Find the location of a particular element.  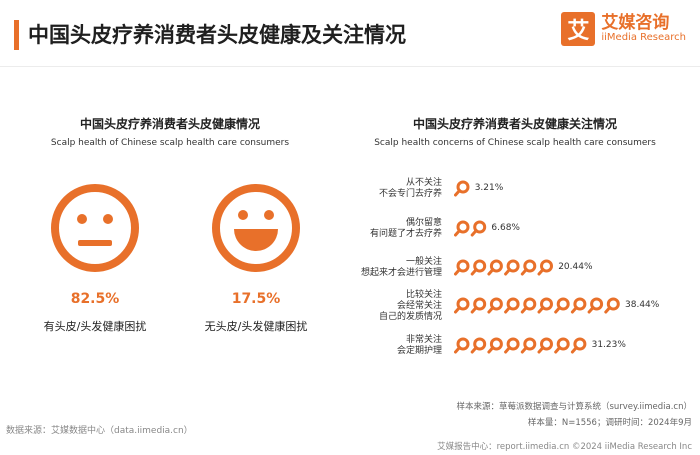

row-category-label: 一般关注 想起来才会进行管理 is located at coordinates (396, 268).